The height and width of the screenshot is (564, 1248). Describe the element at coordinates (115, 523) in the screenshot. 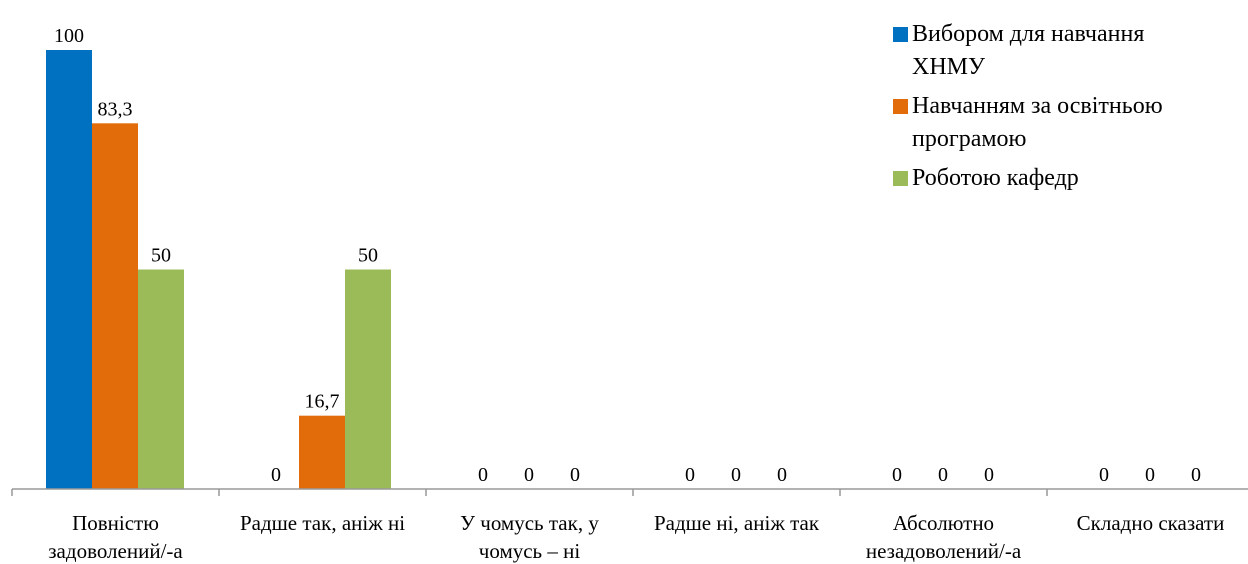

I see `category-label-1-line-1: Повністю` at that location.